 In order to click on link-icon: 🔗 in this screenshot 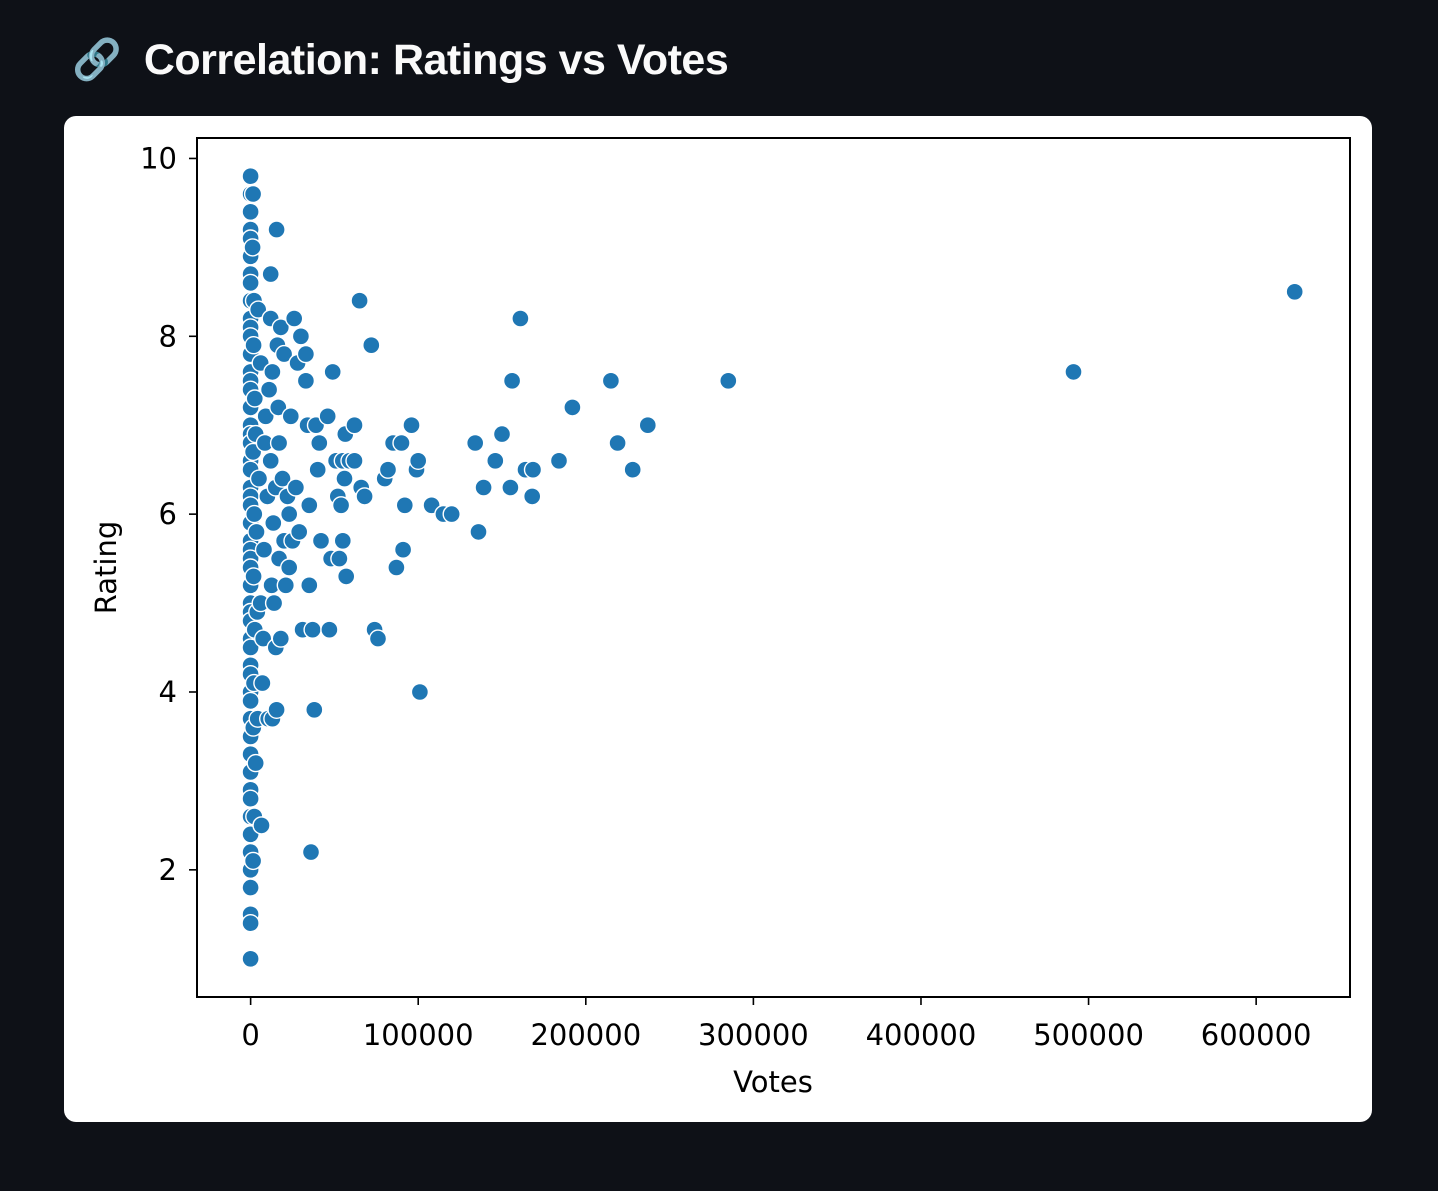, I will do `click(97, 60)`.